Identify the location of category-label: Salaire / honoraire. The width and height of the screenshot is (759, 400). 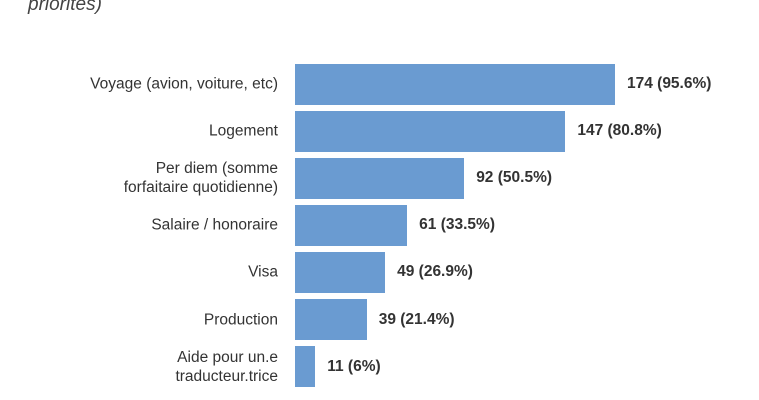
(214, 225).